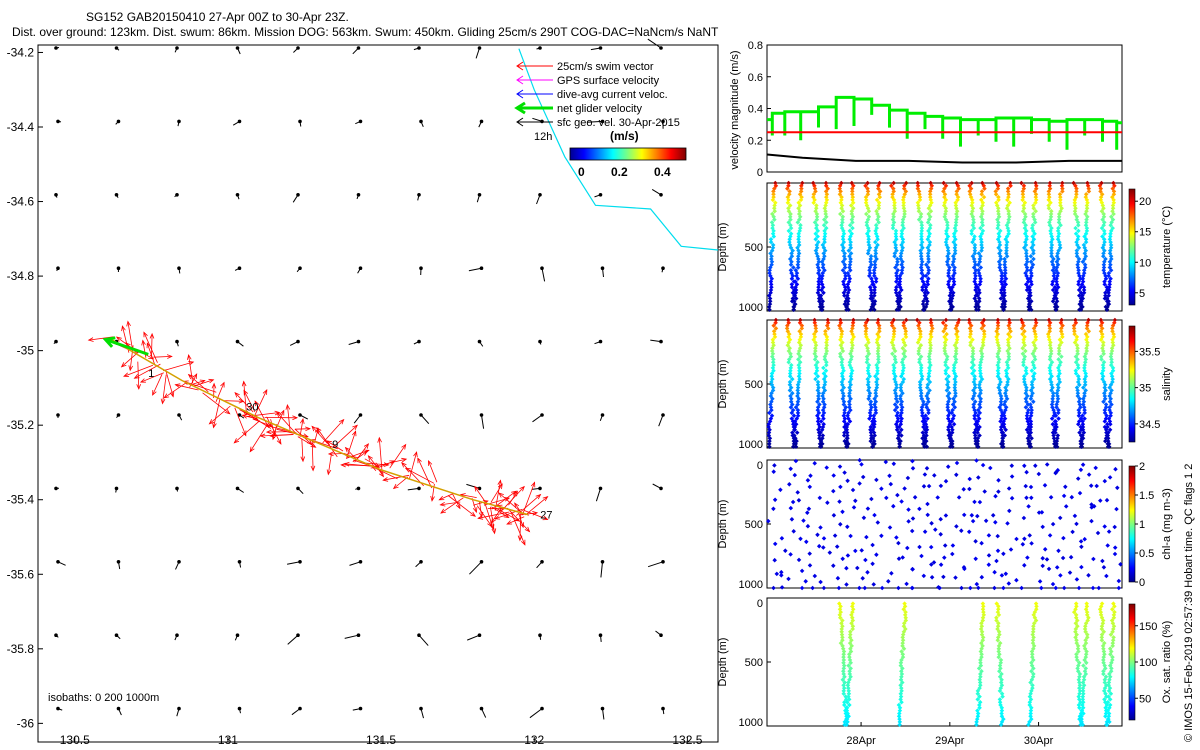 The width and height of the screenshot is (1200, 750). Describe the element at coordinates (760, 604) in the screenshot. I see `y-tick-label: 0` at that location.